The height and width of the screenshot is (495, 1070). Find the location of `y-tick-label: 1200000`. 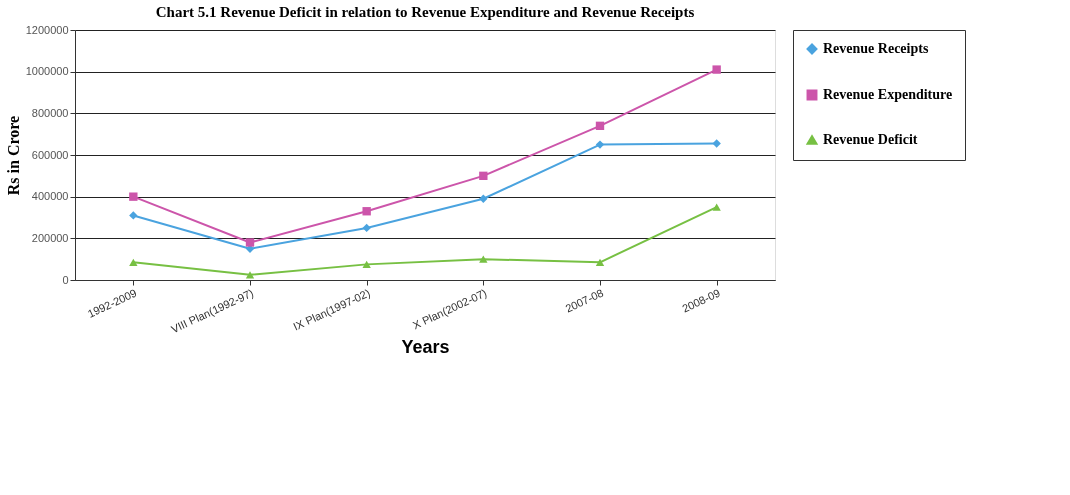

y-tick-label: 1200000 is located at coordinates (47, 29).